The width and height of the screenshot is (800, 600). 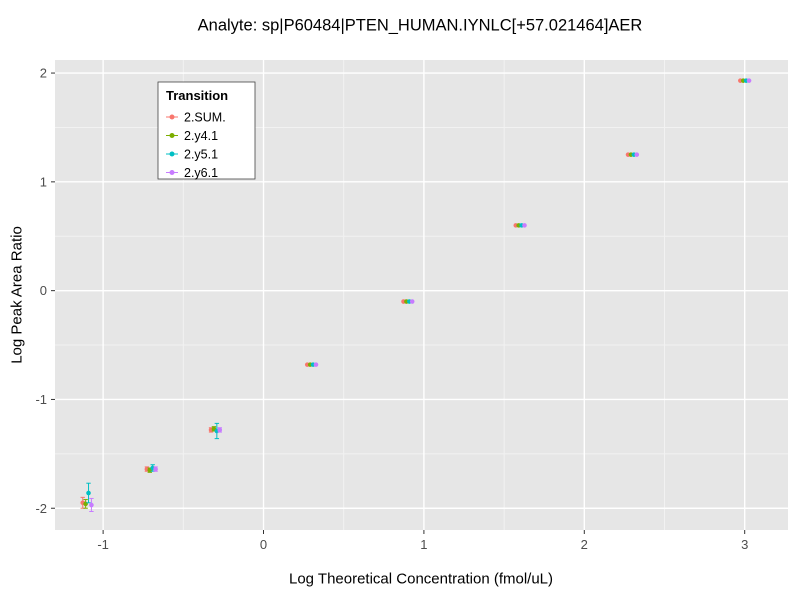 I want to click on legend-label: 2.y6.1, so click(x=201, y=173).